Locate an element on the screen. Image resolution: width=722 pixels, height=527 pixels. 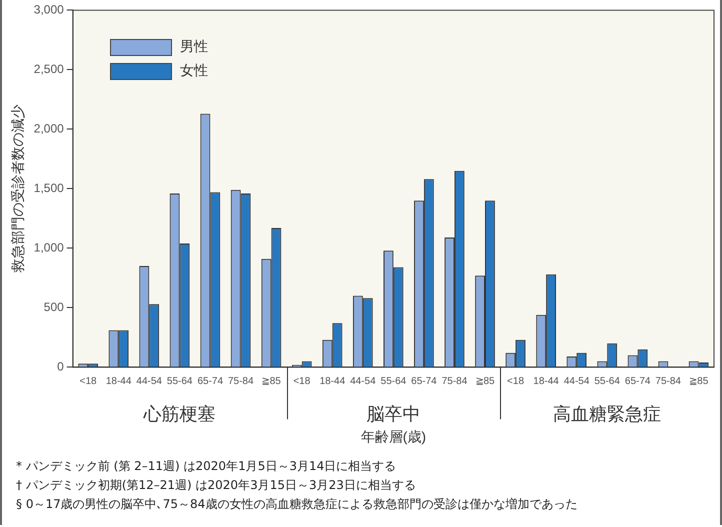
y-tick-label: 3,000 is located at coordinates (49, 9).